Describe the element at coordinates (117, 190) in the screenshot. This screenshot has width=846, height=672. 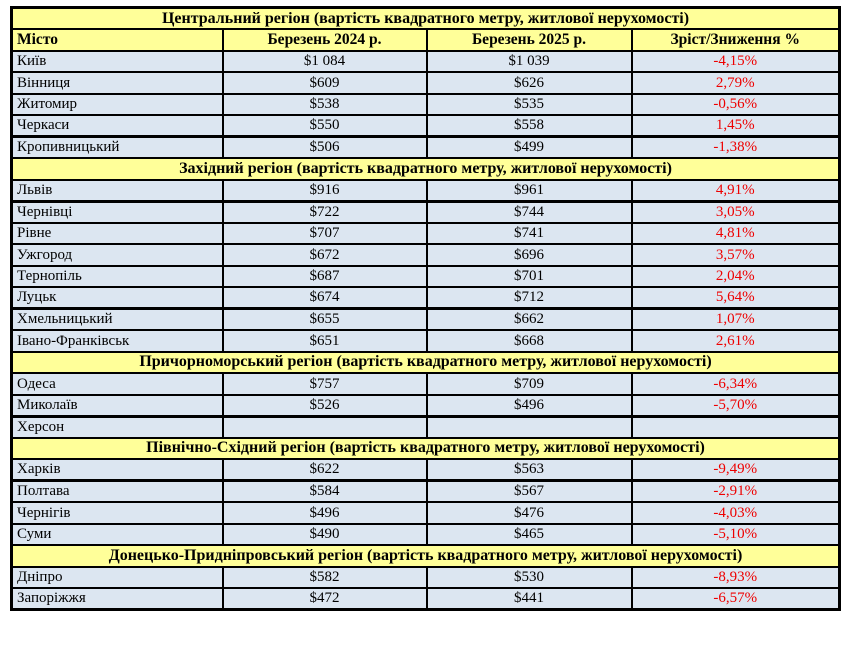
I see `city-cell: Львів` at that location.